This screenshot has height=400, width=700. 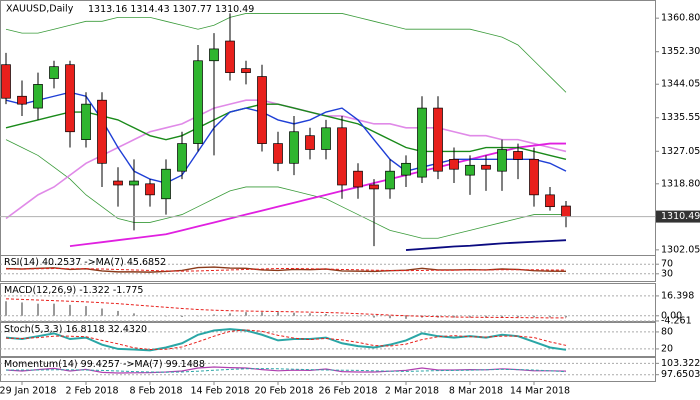 What do you see at coordinates (104, 262) in the screenshot?
I see `indicator-ma-title: ->MA(7)` at bounding box center [104, 262].